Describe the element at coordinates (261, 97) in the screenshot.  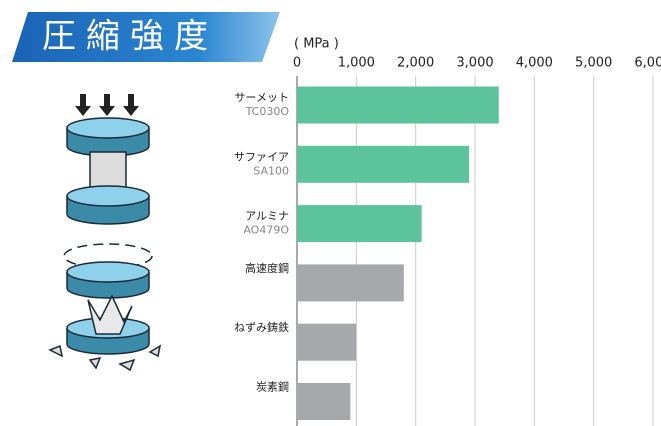
I see `y-tick-label: サーメット` at that location.